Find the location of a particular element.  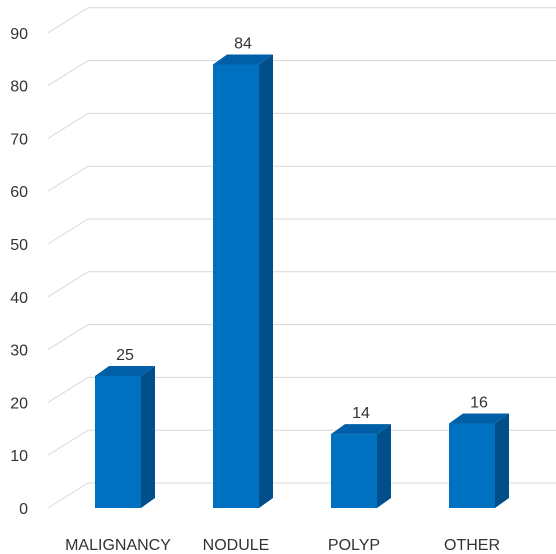

category-labels: MALIGNANCY NODULE POLYP OTHER is located at coordinates (282, 545).